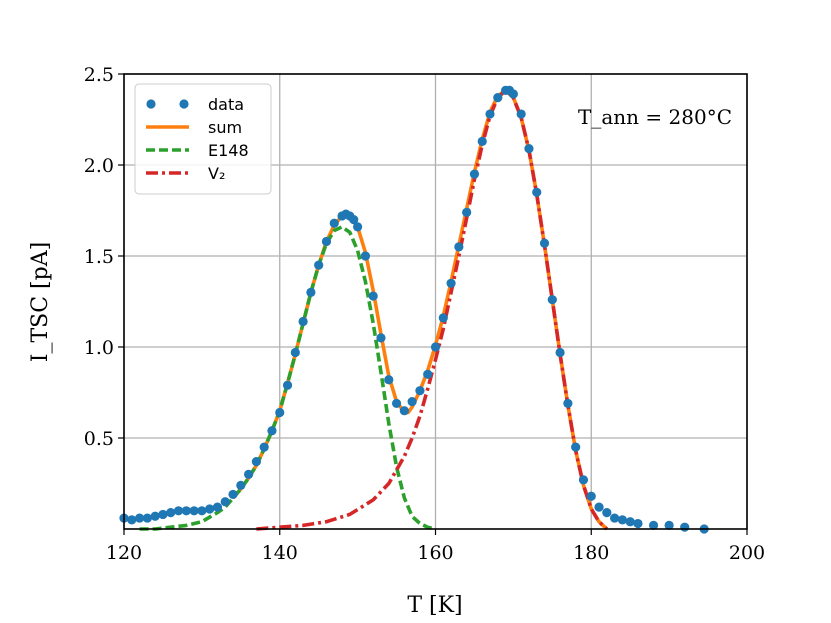 The image size is (831, 623). Describe the element at coordinates (99, 439) in the screenshot. I see `y-tick-label: 0.5` at that location.